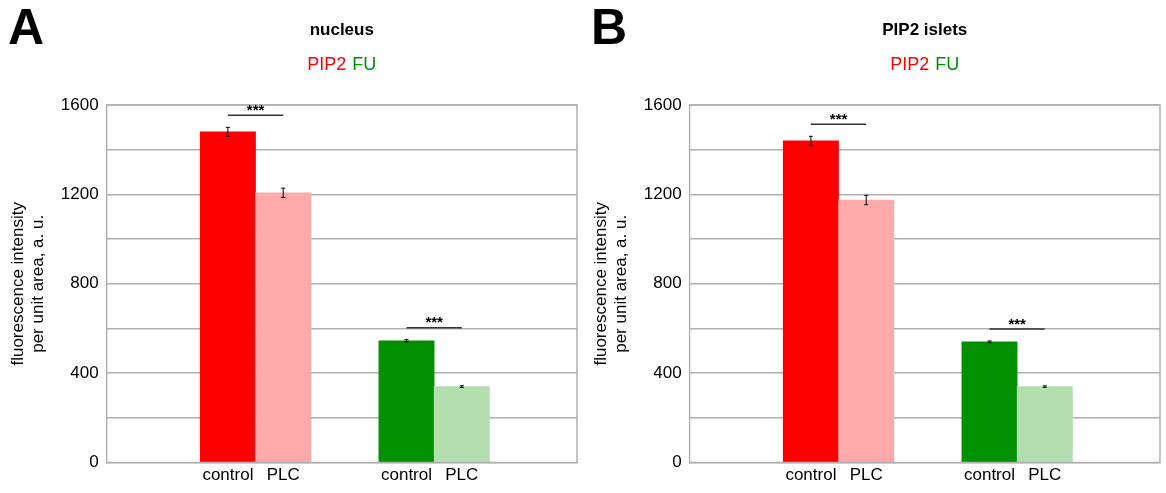 The height and width of the screenshot is (493, 1166). What do you see at coordinates (341, 30) in the screenshot?
I see `chart-title: nucleus` at bounding box center [341, 30].